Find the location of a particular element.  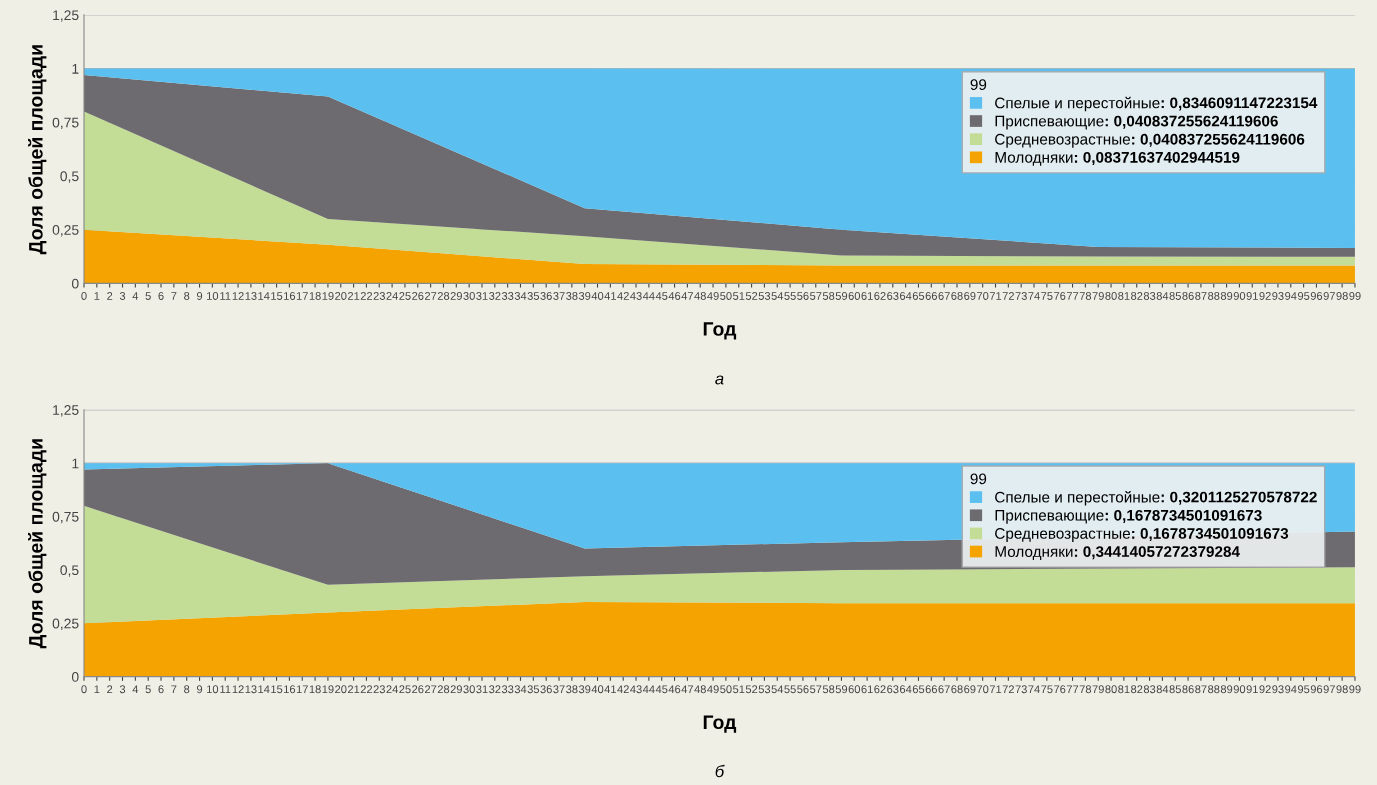

x-tick-label: 36 is located at coordinates (546, 689).